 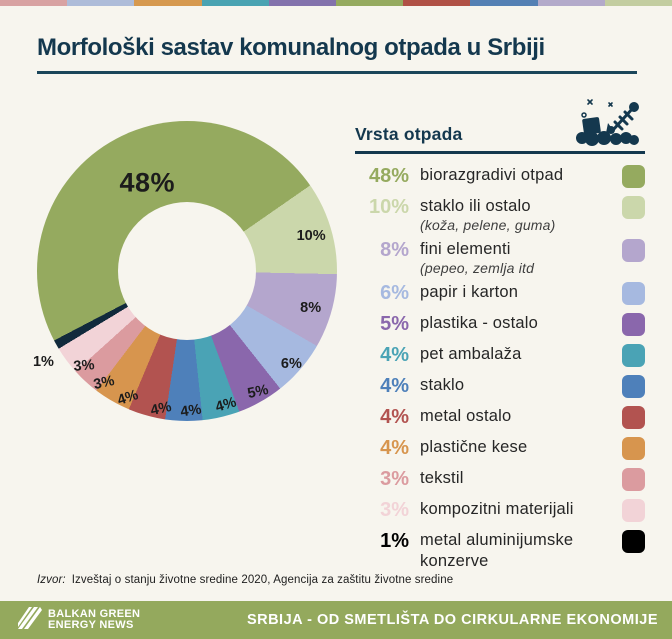 I want to click on legend-item: 3% kompozitni materijali, so click(x=500, y=510).